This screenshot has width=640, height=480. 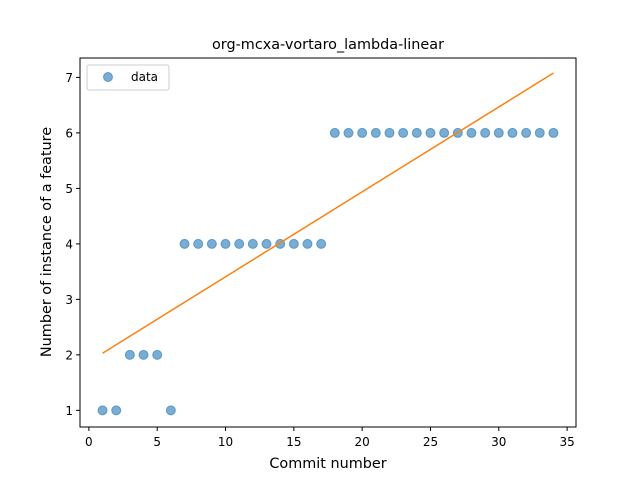 I want to click on y-tick-label: 1, so click(x=69, y=411).